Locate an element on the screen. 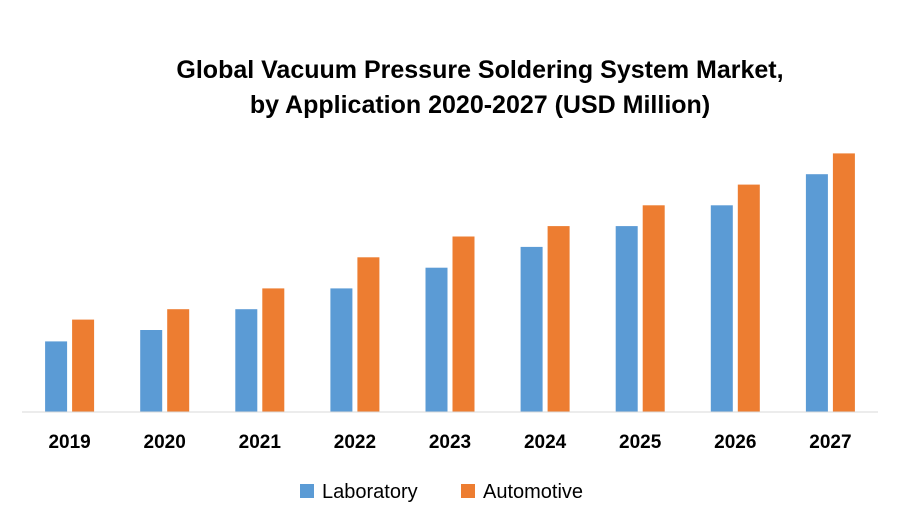 This screenshot has height=525, width=900. x-tick-label-2021: 2021 is located at coordinates (260, 442).